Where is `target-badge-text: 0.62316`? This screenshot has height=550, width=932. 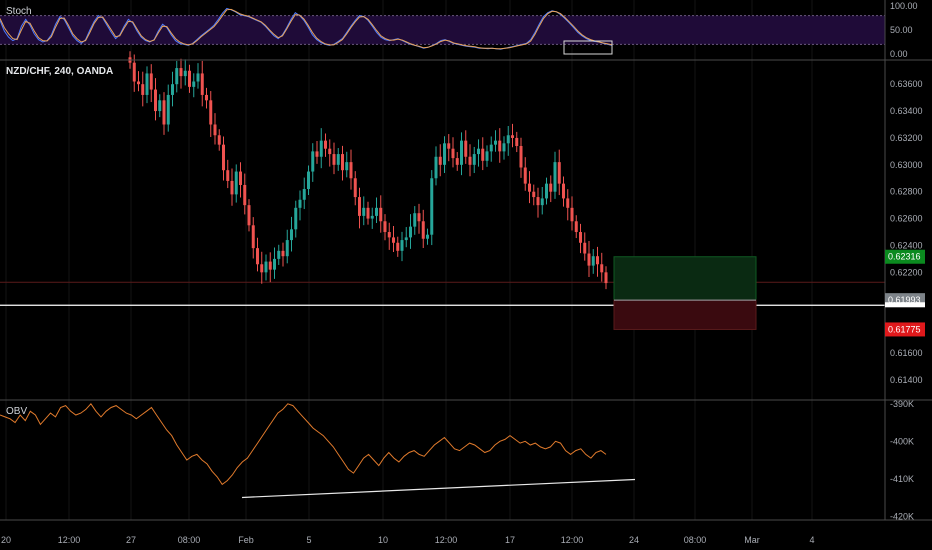 target-badge-text: 0.62316 is located at coordinates (904, 257).